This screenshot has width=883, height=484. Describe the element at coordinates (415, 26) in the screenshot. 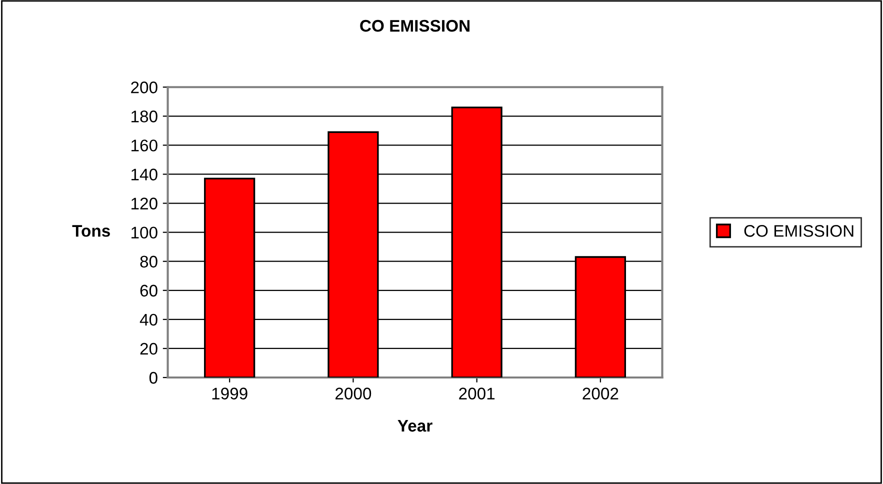

I see `chart-title: CO EMISSION` at that location.